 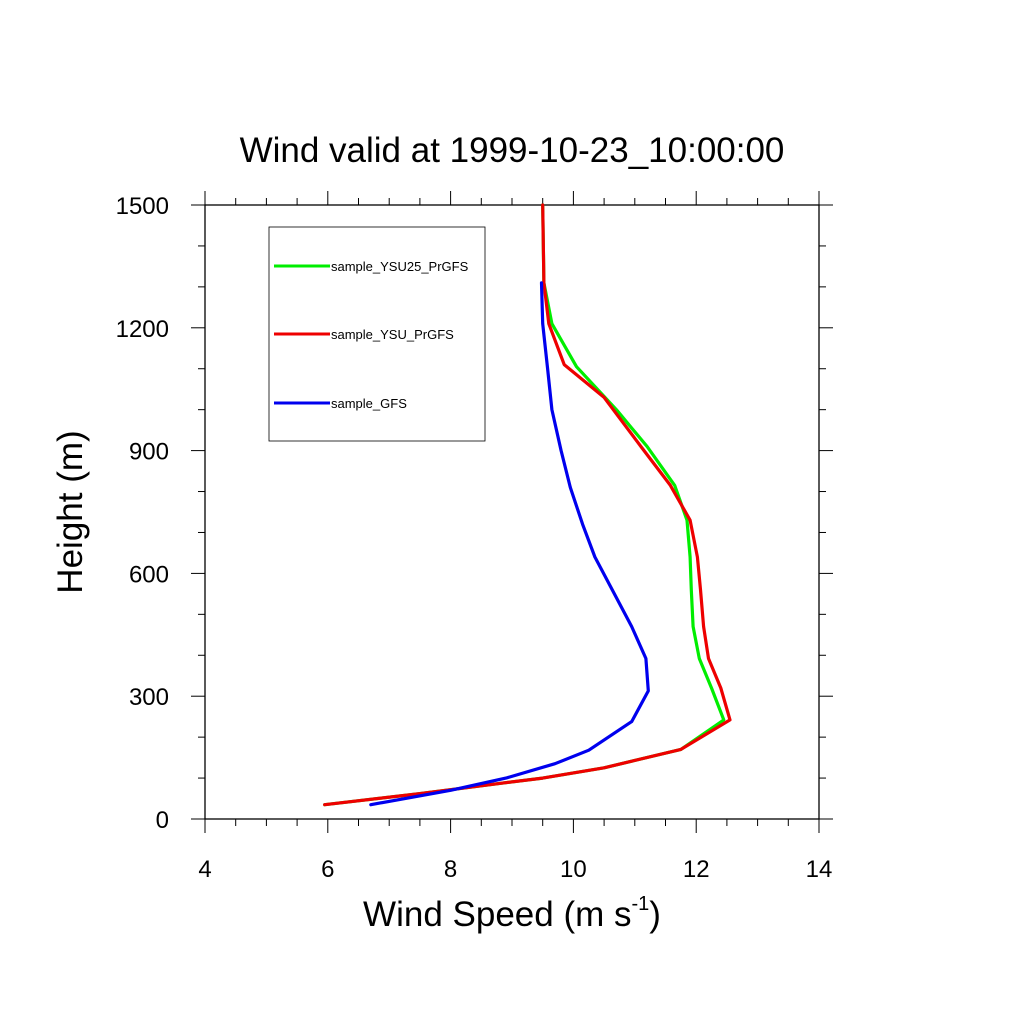 What do you see at coordinates (327, 869) in the screenshot?
I see `x-tick-label: 6` at bounding box center [327, 869].